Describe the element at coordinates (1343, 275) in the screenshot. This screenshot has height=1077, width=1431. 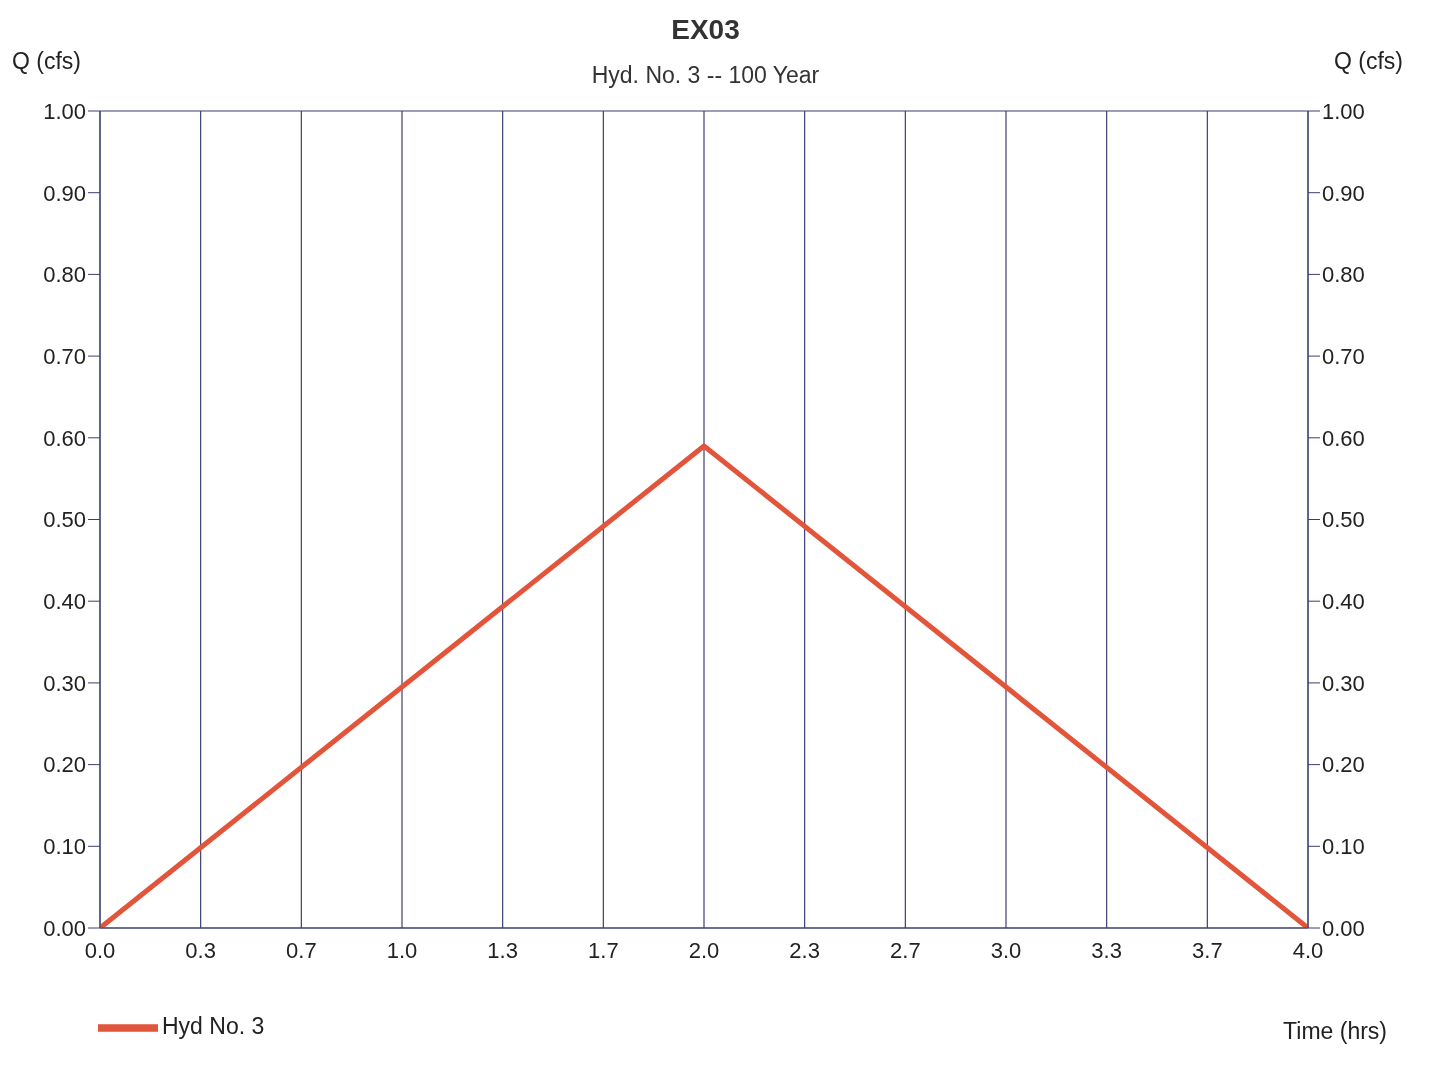
I see `y2-tick-label: 0.80` at that location.